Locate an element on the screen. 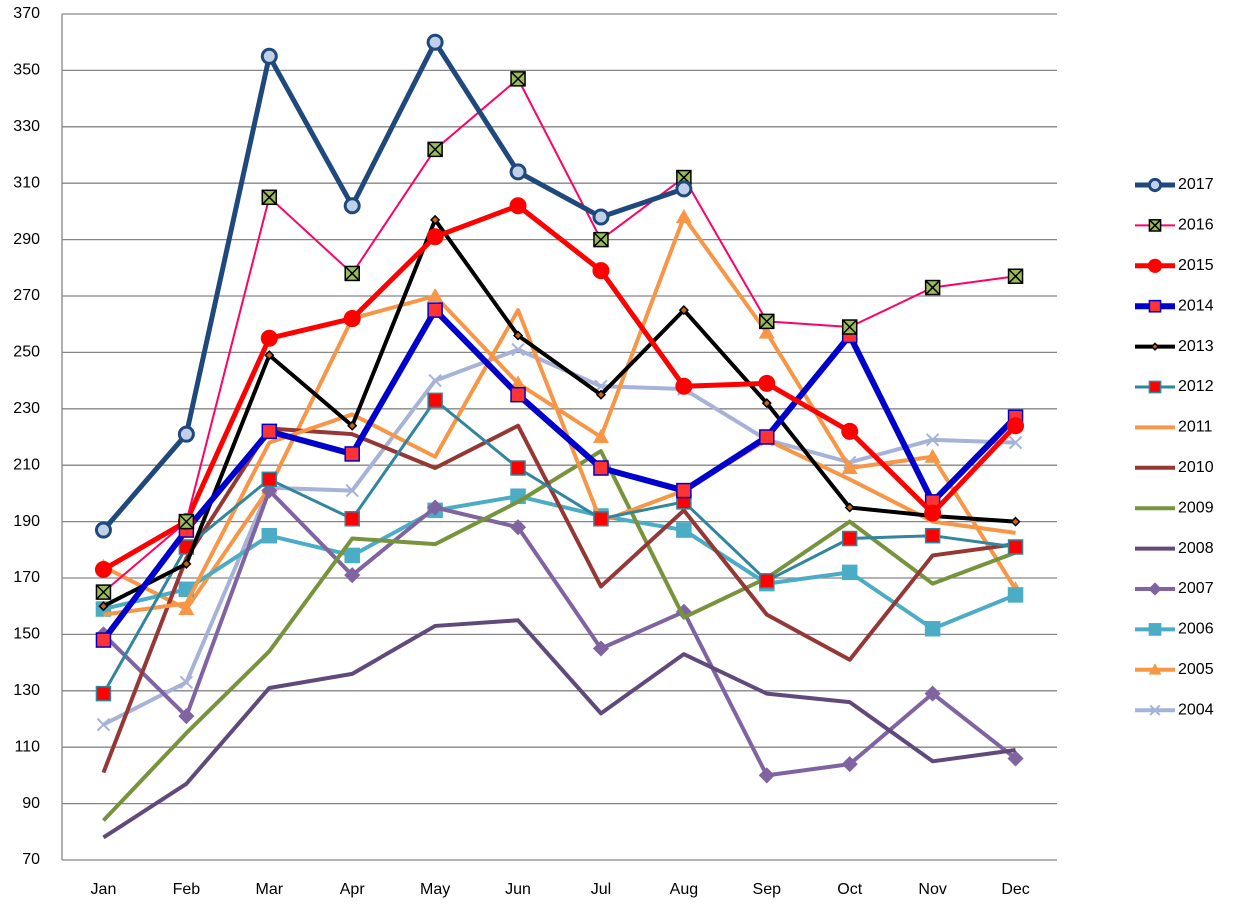  legend-label: 2016 is located at coordinates (1196, 225).